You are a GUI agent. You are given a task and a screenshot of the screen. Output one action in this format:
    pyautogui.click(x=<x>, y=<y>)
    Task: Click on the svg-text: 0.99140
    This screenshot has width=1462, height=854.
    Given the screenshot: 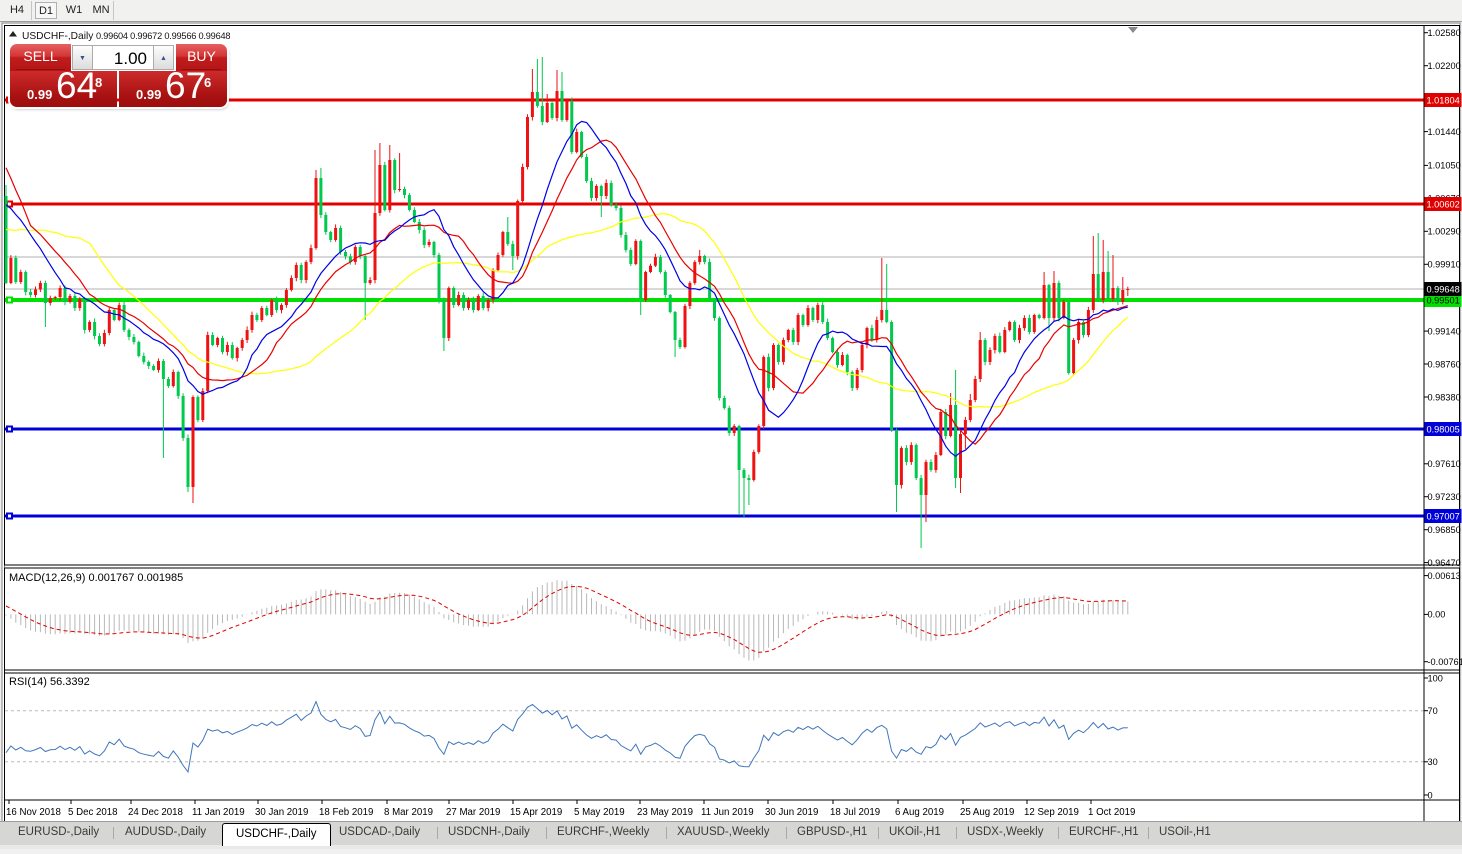 What is the action you would take?
    pyautogui.click(x=1444, y=331)
    